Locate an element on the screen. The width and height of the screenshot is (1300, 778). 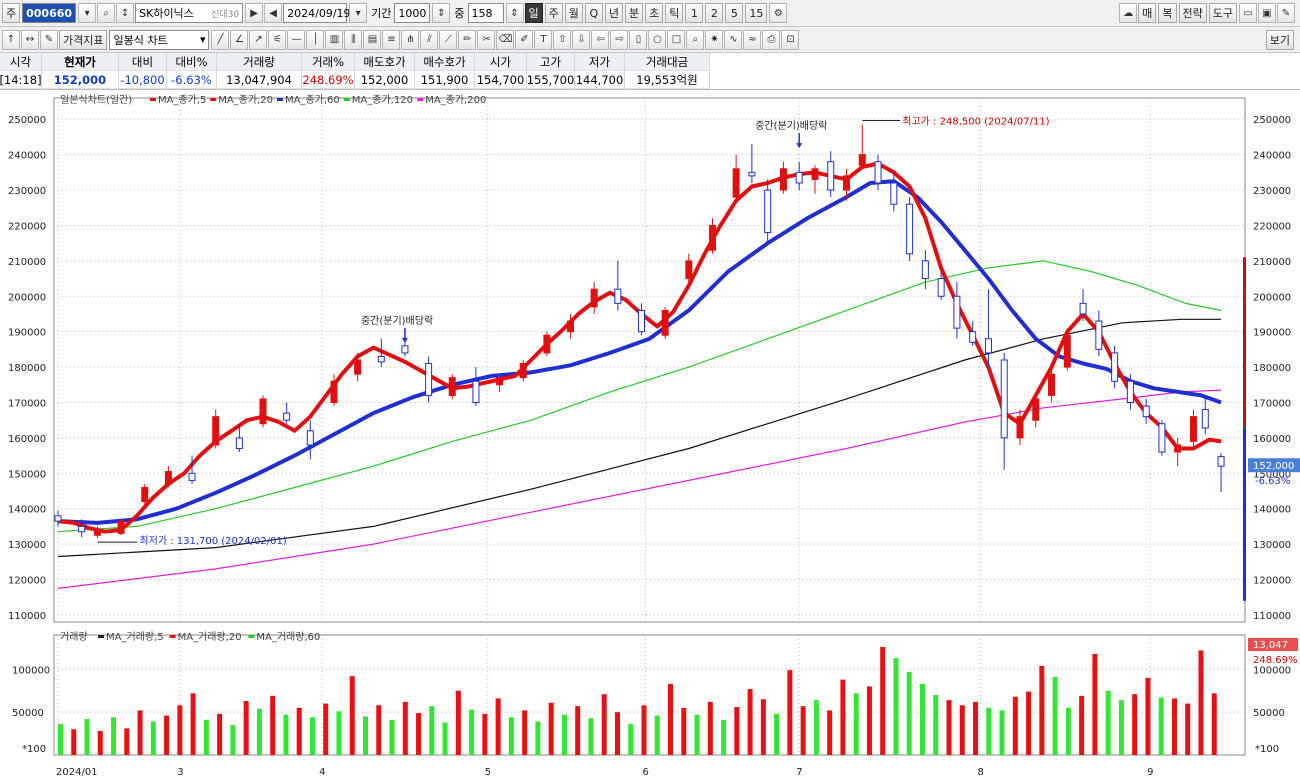
expand-icon: ↔ is located at coordinates (30, 39).